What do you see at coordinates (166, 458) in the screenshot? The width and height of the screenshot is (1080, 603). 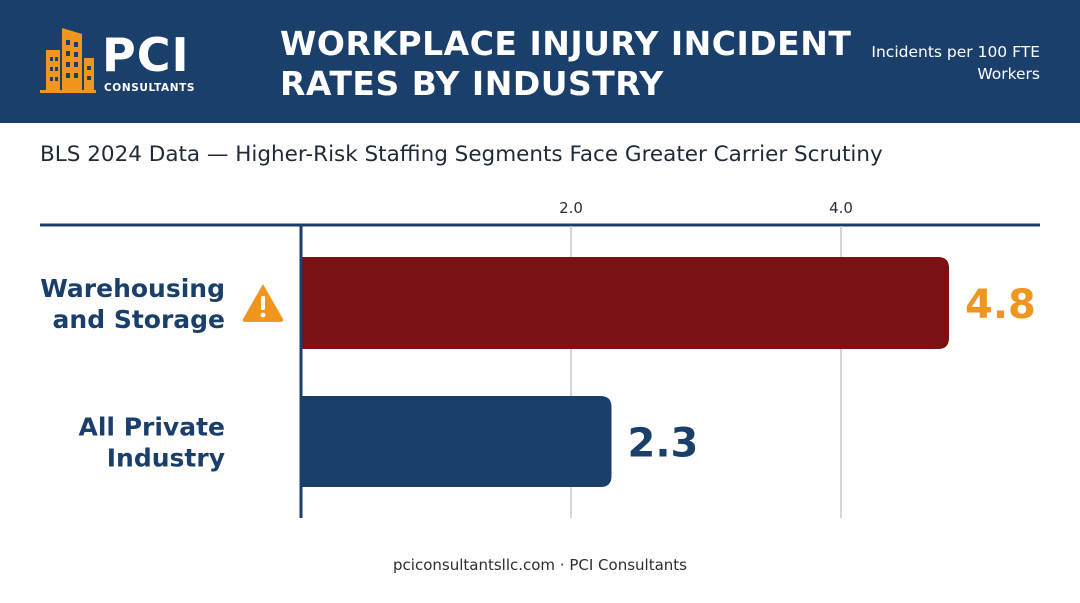 I see `category-label: Industry` at bounding box center [166, 458].